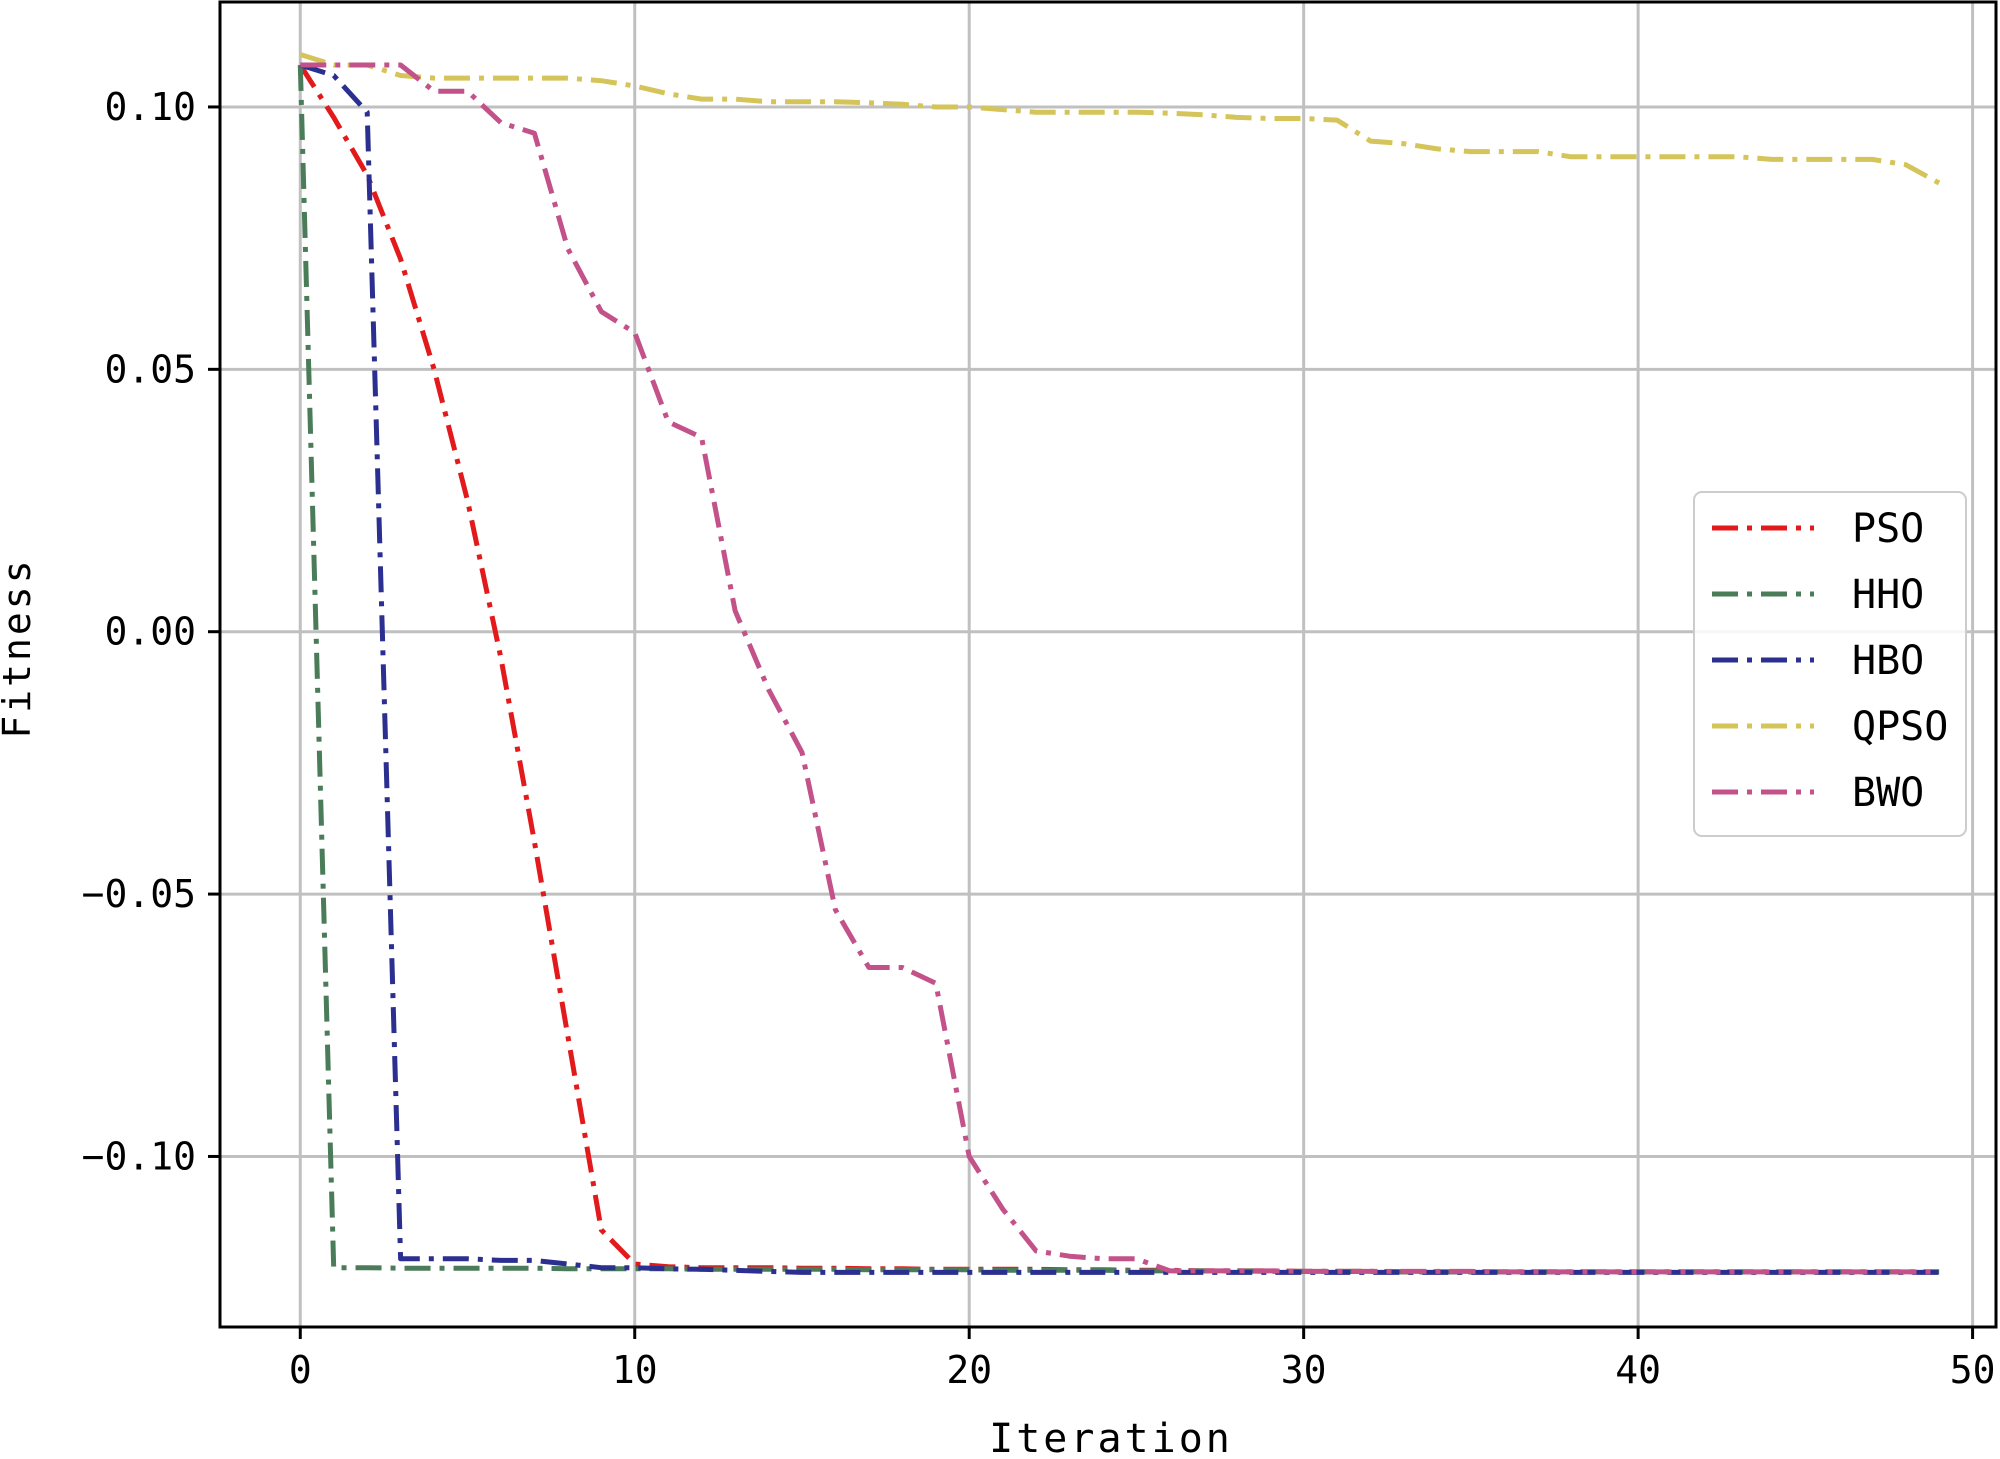 This screenshot has width=2000, height=1459. I want to click on legend: PSO HHO HBO QPSO BWO, so click(1830, 664).